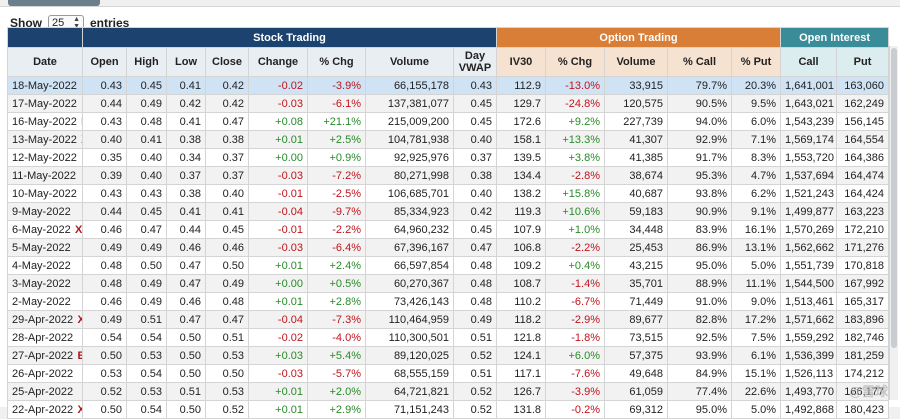 Image resolution: width=900 pixels, height=419 pixels. I want to click on scrollbar-thumb, so click(894, 198).